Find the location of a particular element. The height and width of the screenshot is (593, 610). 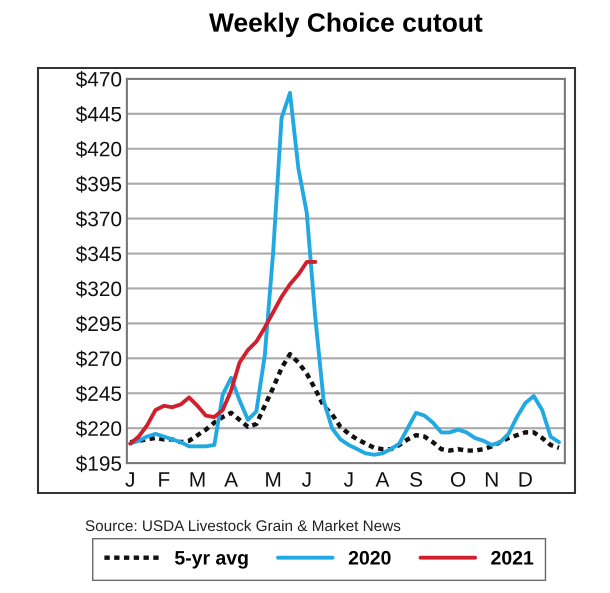

y-tick-label: $220 is located at coordinates (99, 429).